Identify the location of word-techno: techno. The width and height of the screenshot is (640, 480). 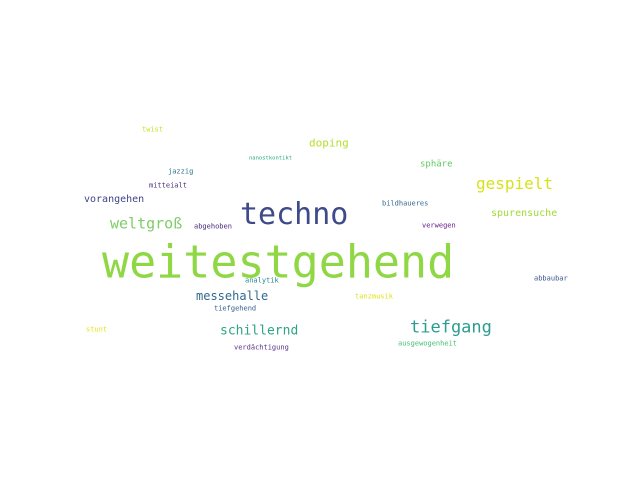
(294, 214).